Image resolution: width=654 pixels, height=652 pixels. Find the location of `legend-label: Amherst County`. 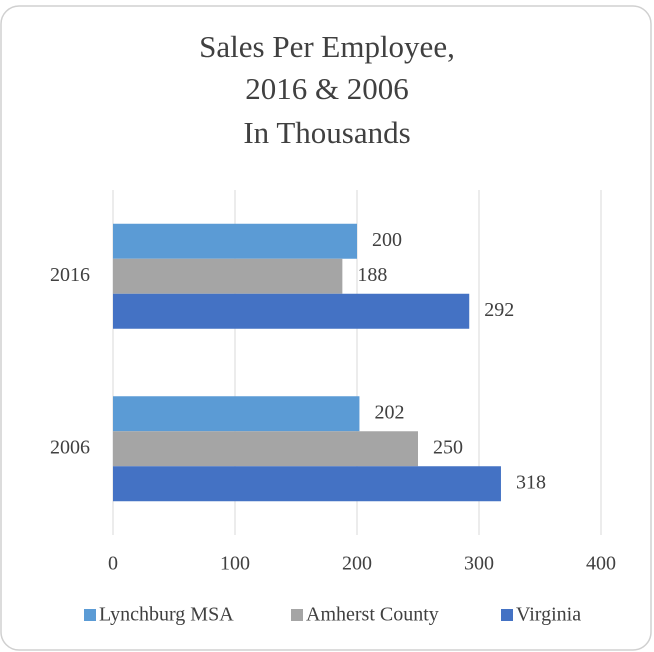

legend-label: Amherst County is located at coordinates (372, 615).